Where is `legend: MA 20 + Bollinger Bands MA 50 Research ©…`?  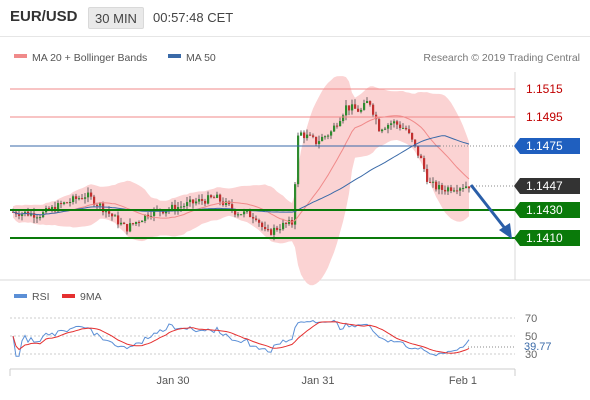 legend: MA 20 + Bollinger Bands MA 50 Research ©… is located at coordinates (297, 58).